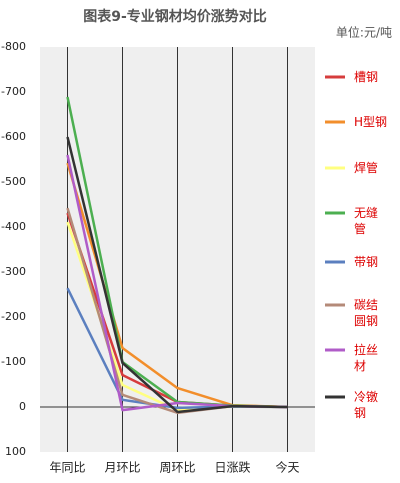 The width and height of the screenshot is (400, 483). Describe the element at coordinates (13, 46) in the screenshot. I see `y-tick-label: -800` at that location.